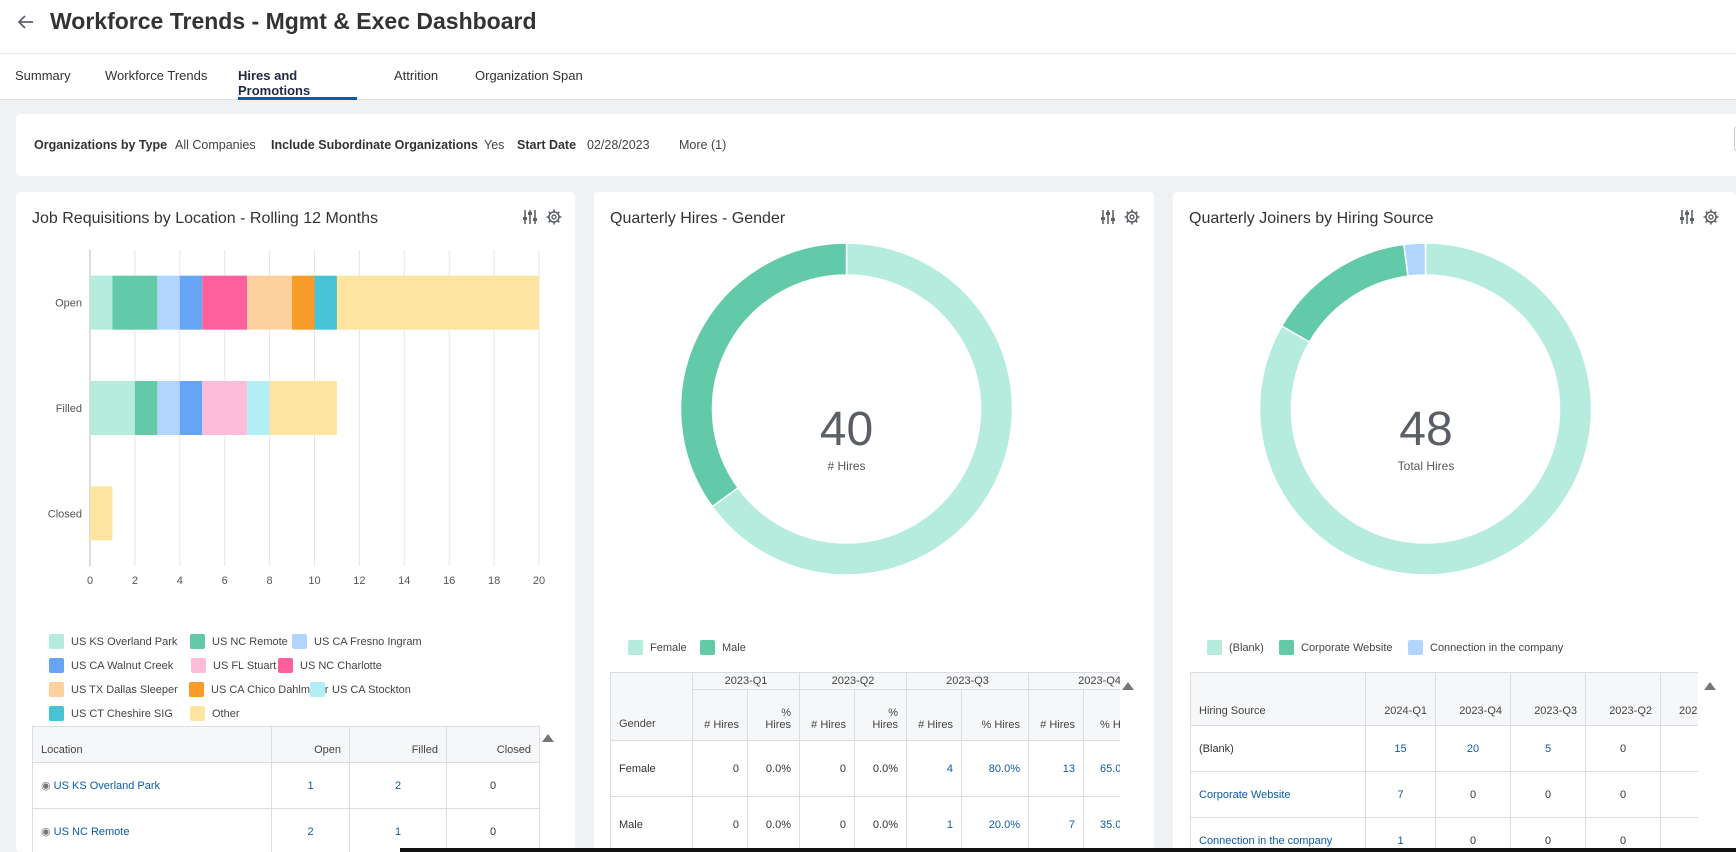 The width and height of the screenshot is (1736, 852). I want to click on legend-item: US CA Walnut Creek, so click(111, 665).